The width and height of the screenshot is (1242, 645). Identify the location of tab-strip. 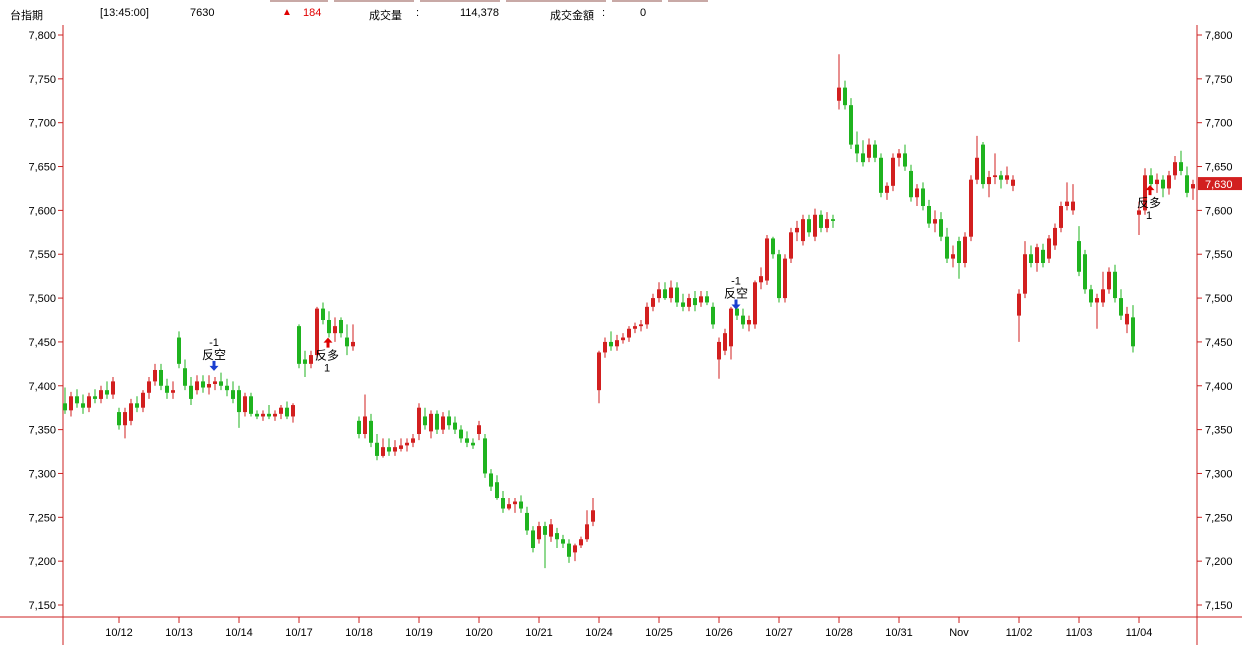
(621, 1).